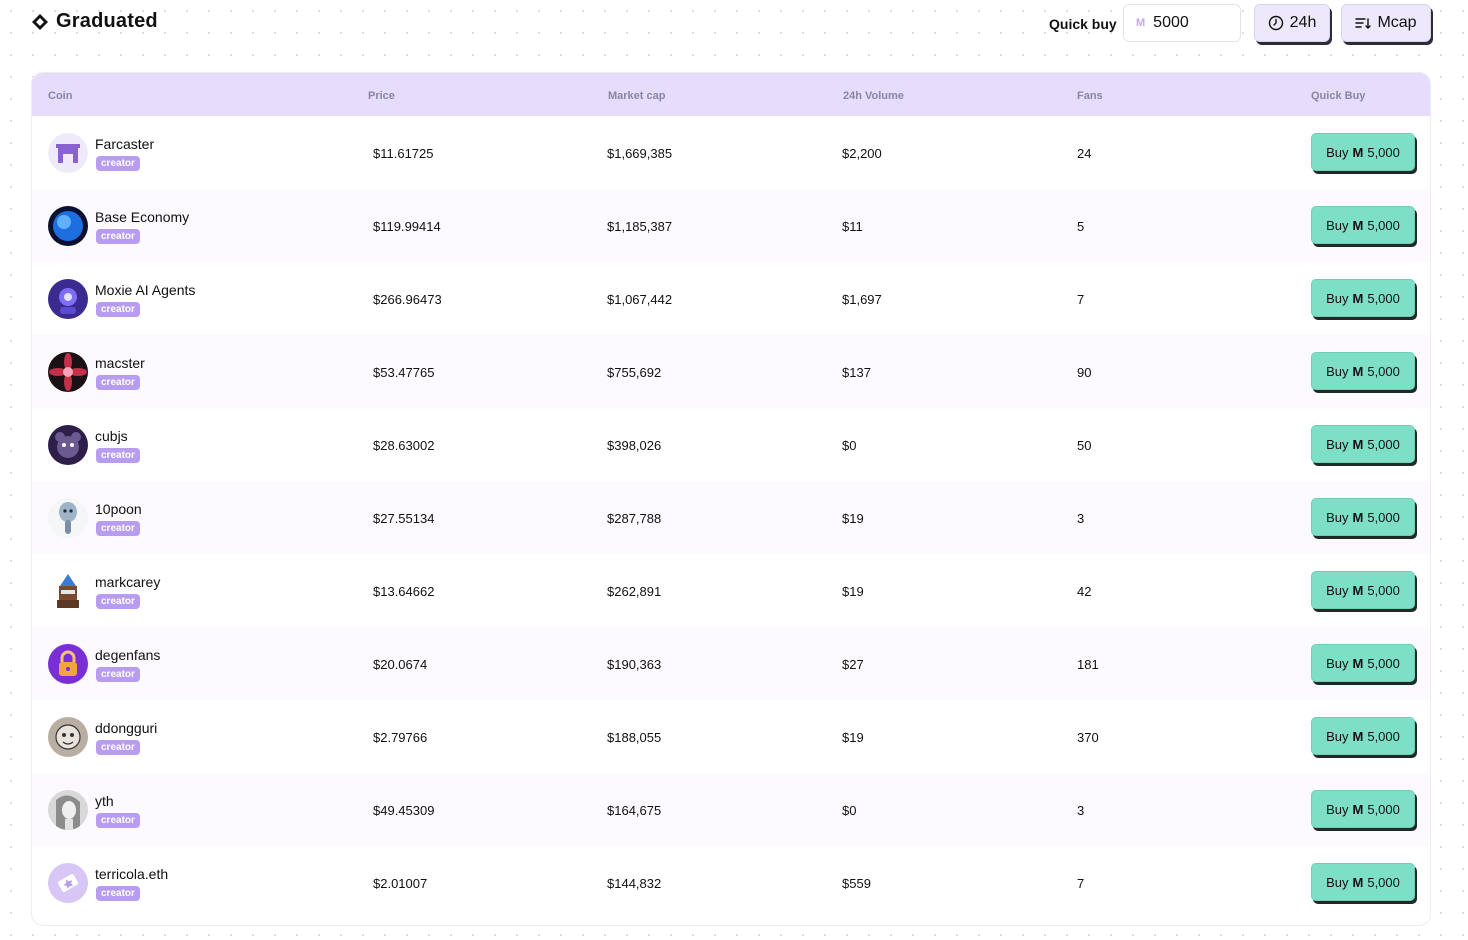 The height and width of the screenshot is (940, 1468). I want to click on coin-name: markcarey, so click(128, 582).